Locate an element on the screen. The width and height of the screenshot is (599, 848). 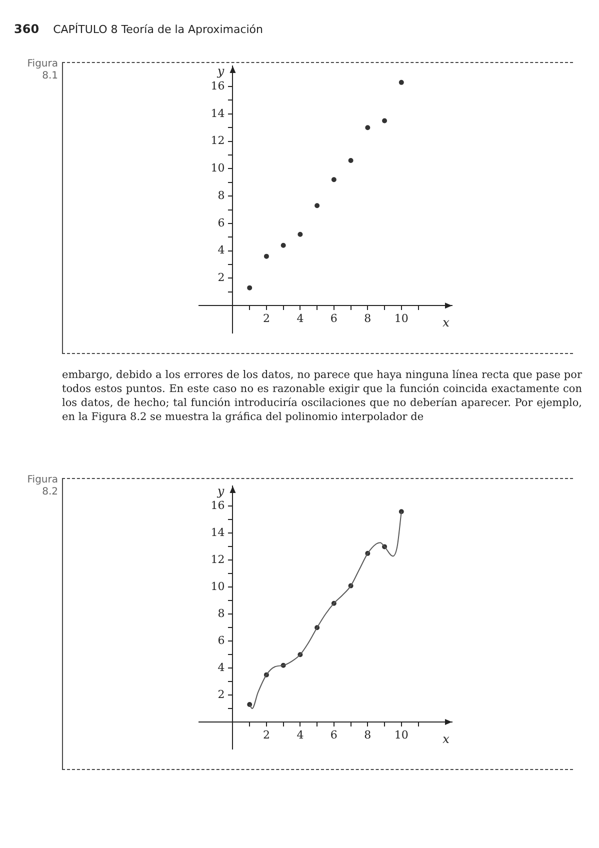
text: embargo, debido a los errores de los datos, no parece que haya ninguna línea recta que pase por todos estos puntos. En este caso no es razonable exigir que la función coincida exactamente con los datos, de hecho; tal función introduciría oscilaciones que no deberían aparecer. Por ejemplo, en la Figura 8.2 se muestra la gráfica del polinomio interpolador de is located at coordinates (322, 396).